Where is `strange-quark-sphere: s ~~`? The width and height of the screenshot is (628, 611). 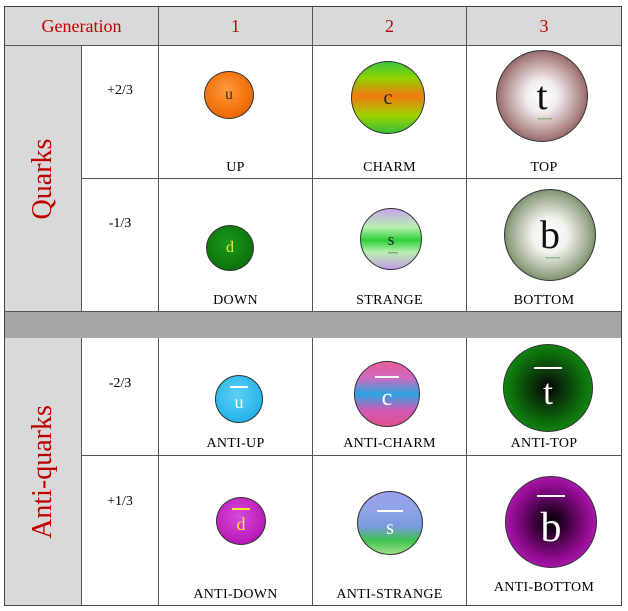
strange-quark-sphere: s ~~ is located at coordinates (391, 239).